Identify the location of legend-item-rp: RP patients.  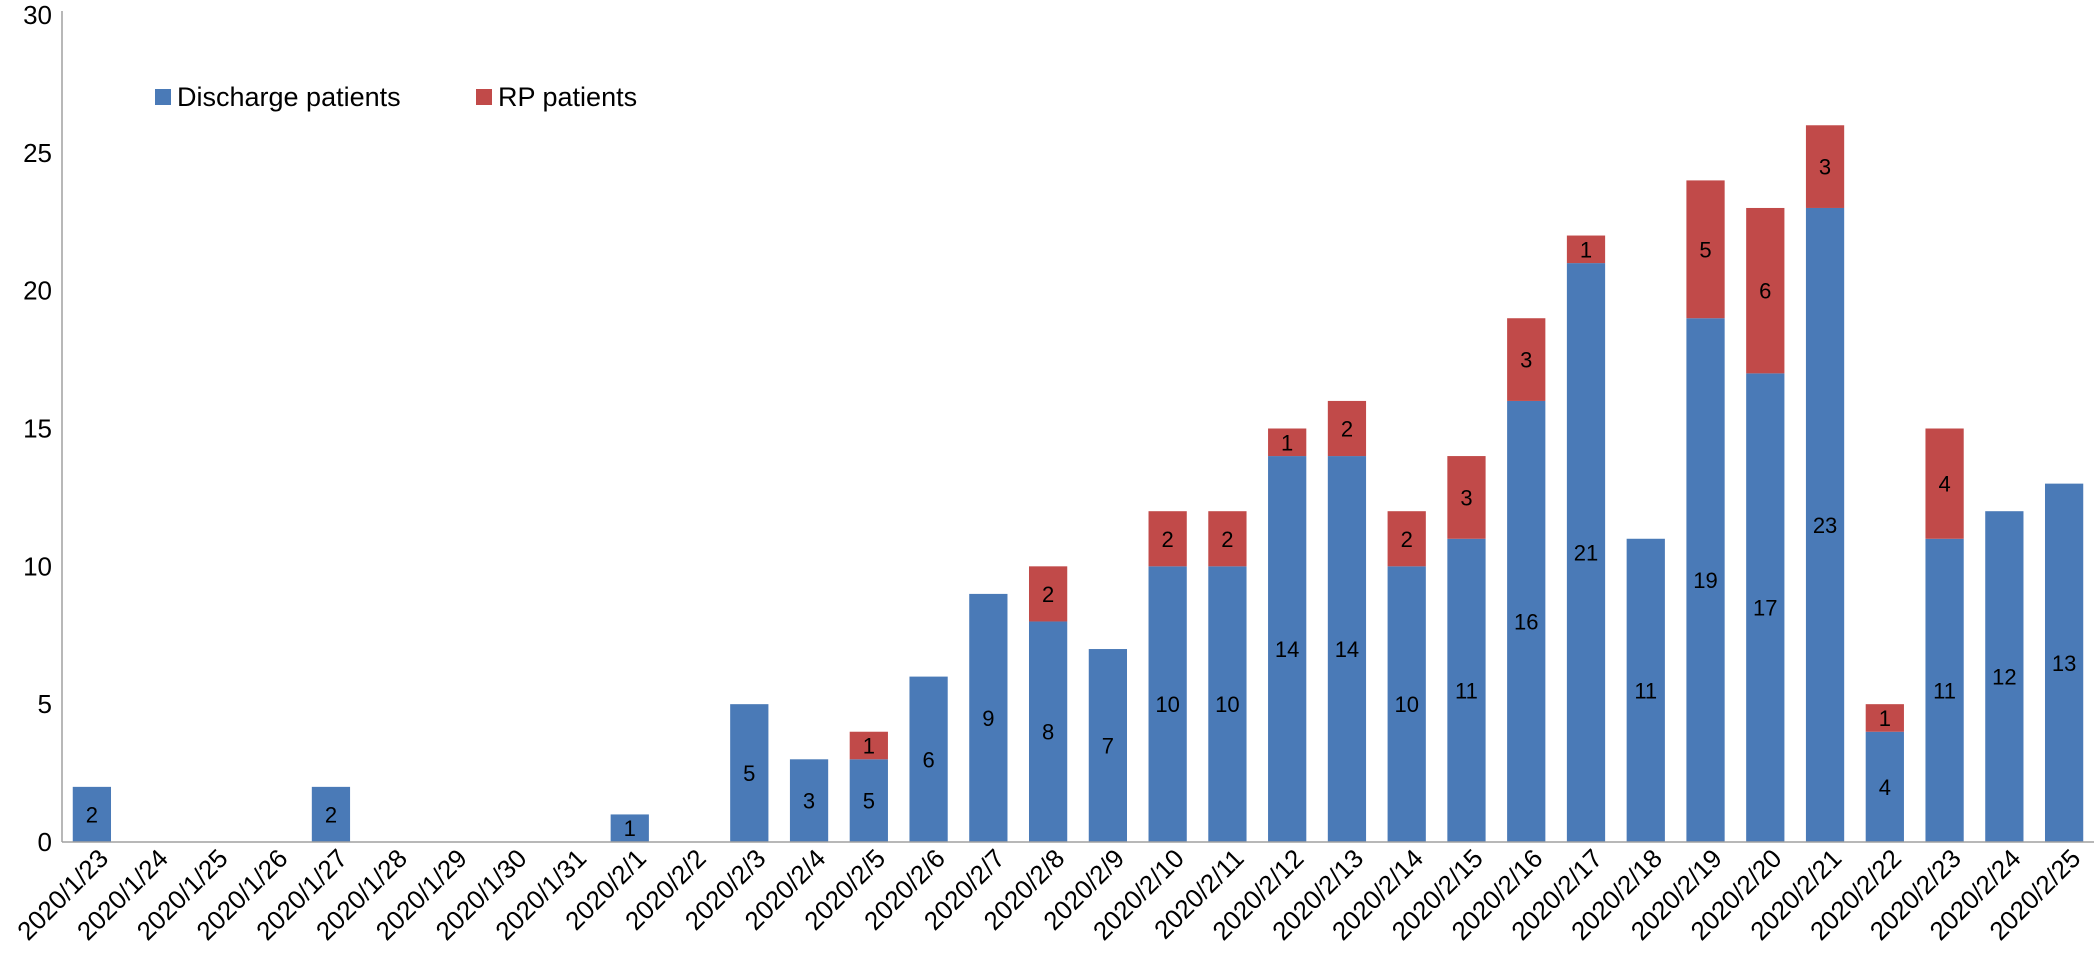
(556, 97).